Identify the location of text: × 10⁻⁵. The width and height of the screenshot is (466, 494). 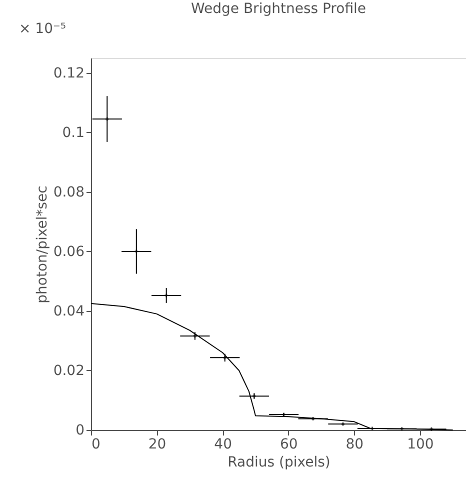
(42, 29).